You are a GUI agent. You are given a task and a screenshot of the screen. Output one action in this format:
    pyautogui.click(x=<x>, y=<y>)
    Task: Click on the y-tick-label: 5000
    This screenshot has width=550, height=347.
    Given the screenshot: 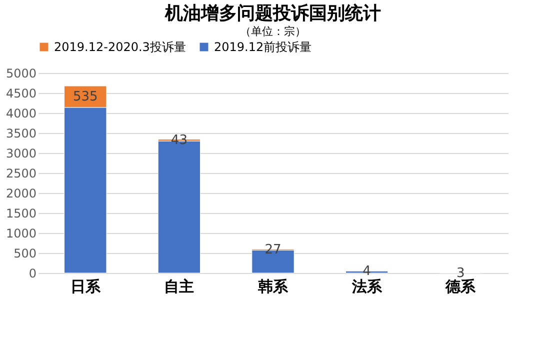 What is the action you would take?
    pyautogui.click(x=21, y=73)
    